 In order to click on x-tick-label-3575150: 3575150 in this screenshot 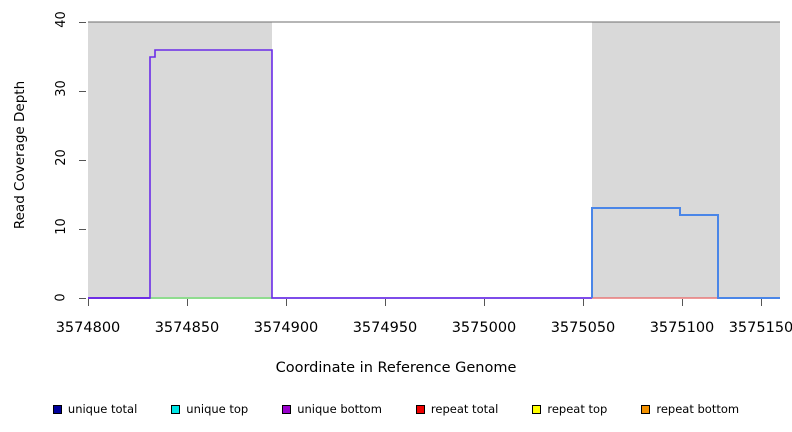, I will do `click(760, 328)`.